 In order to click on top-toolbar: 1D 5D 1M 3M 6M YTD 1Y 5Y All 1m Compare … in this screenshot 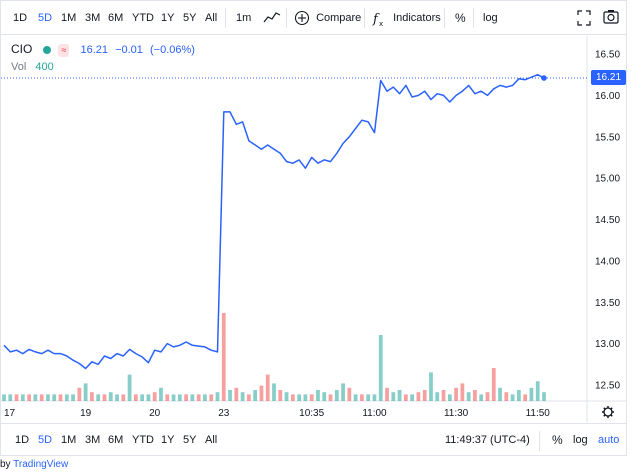, I will do `click(313, 18)`.